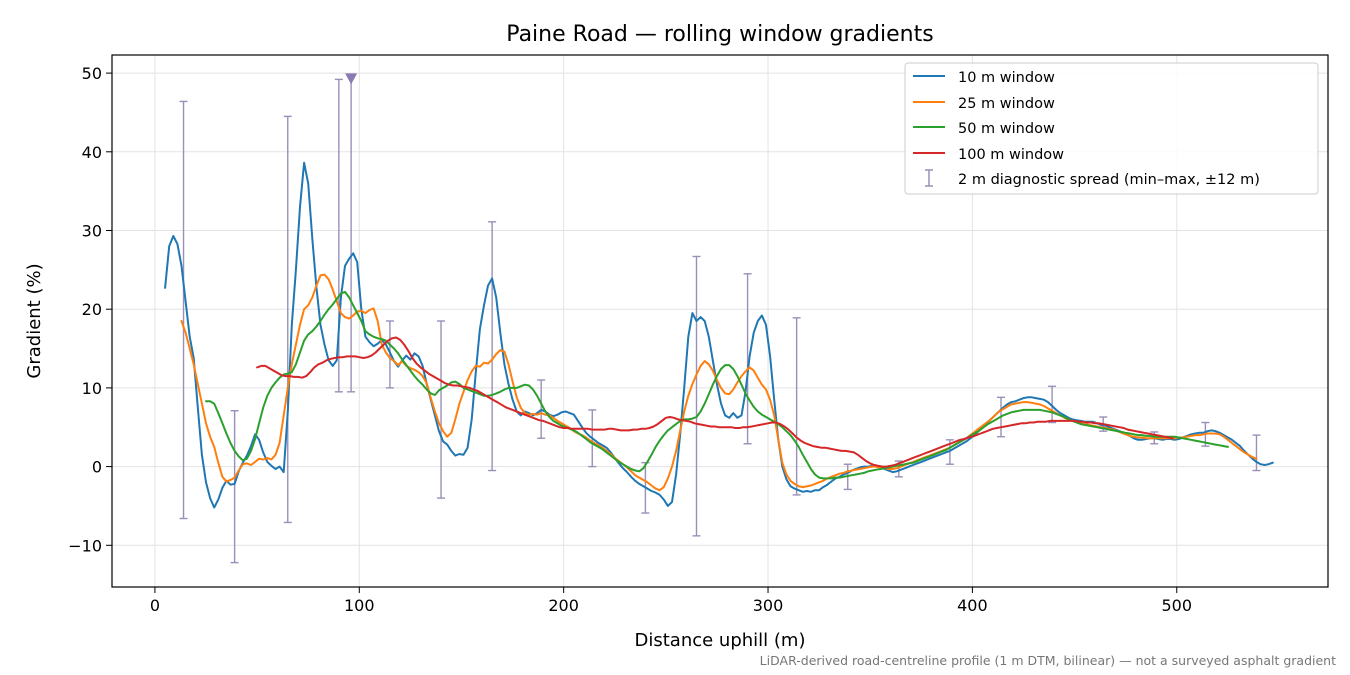 This screenshot has width=1350, height=675. Describe the element at coordinates (1006, 104) in the screenshot. I see `legend-label-25m: 25 m window` at that location.